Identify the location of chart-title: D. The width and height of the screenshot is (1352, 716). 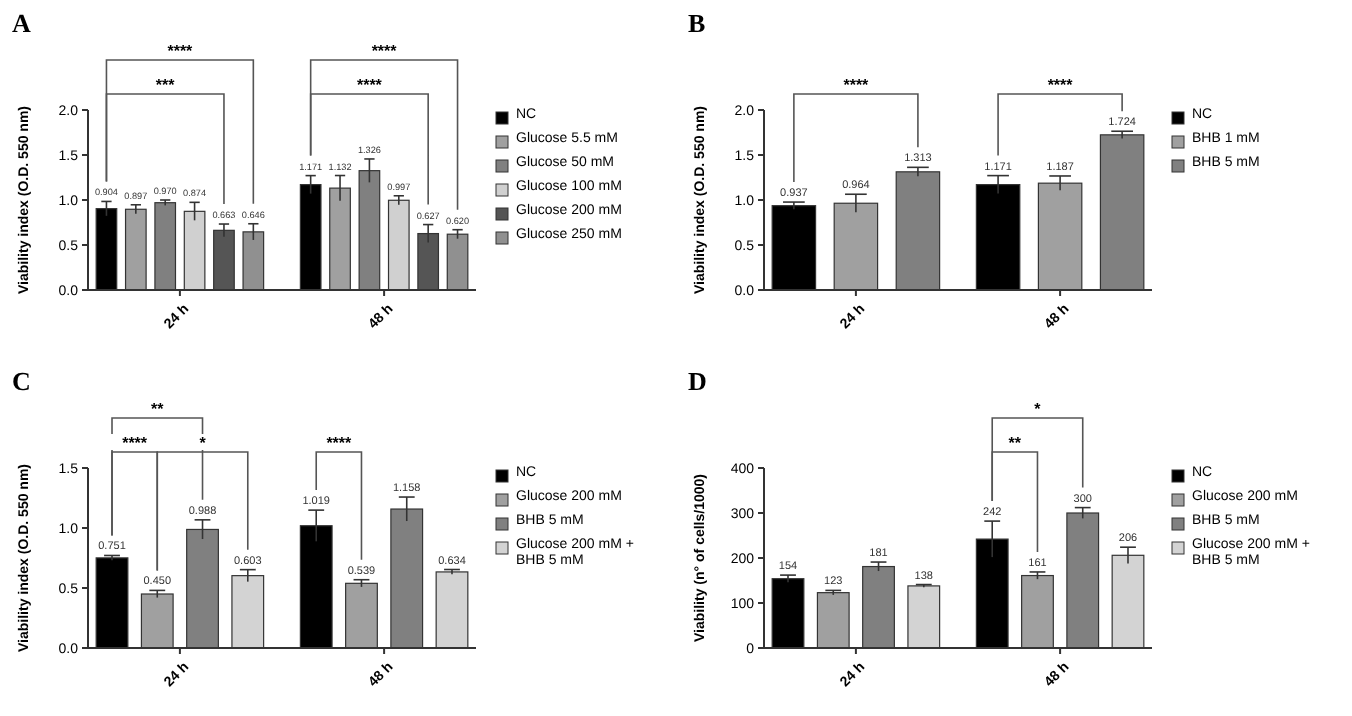
(697, 381).